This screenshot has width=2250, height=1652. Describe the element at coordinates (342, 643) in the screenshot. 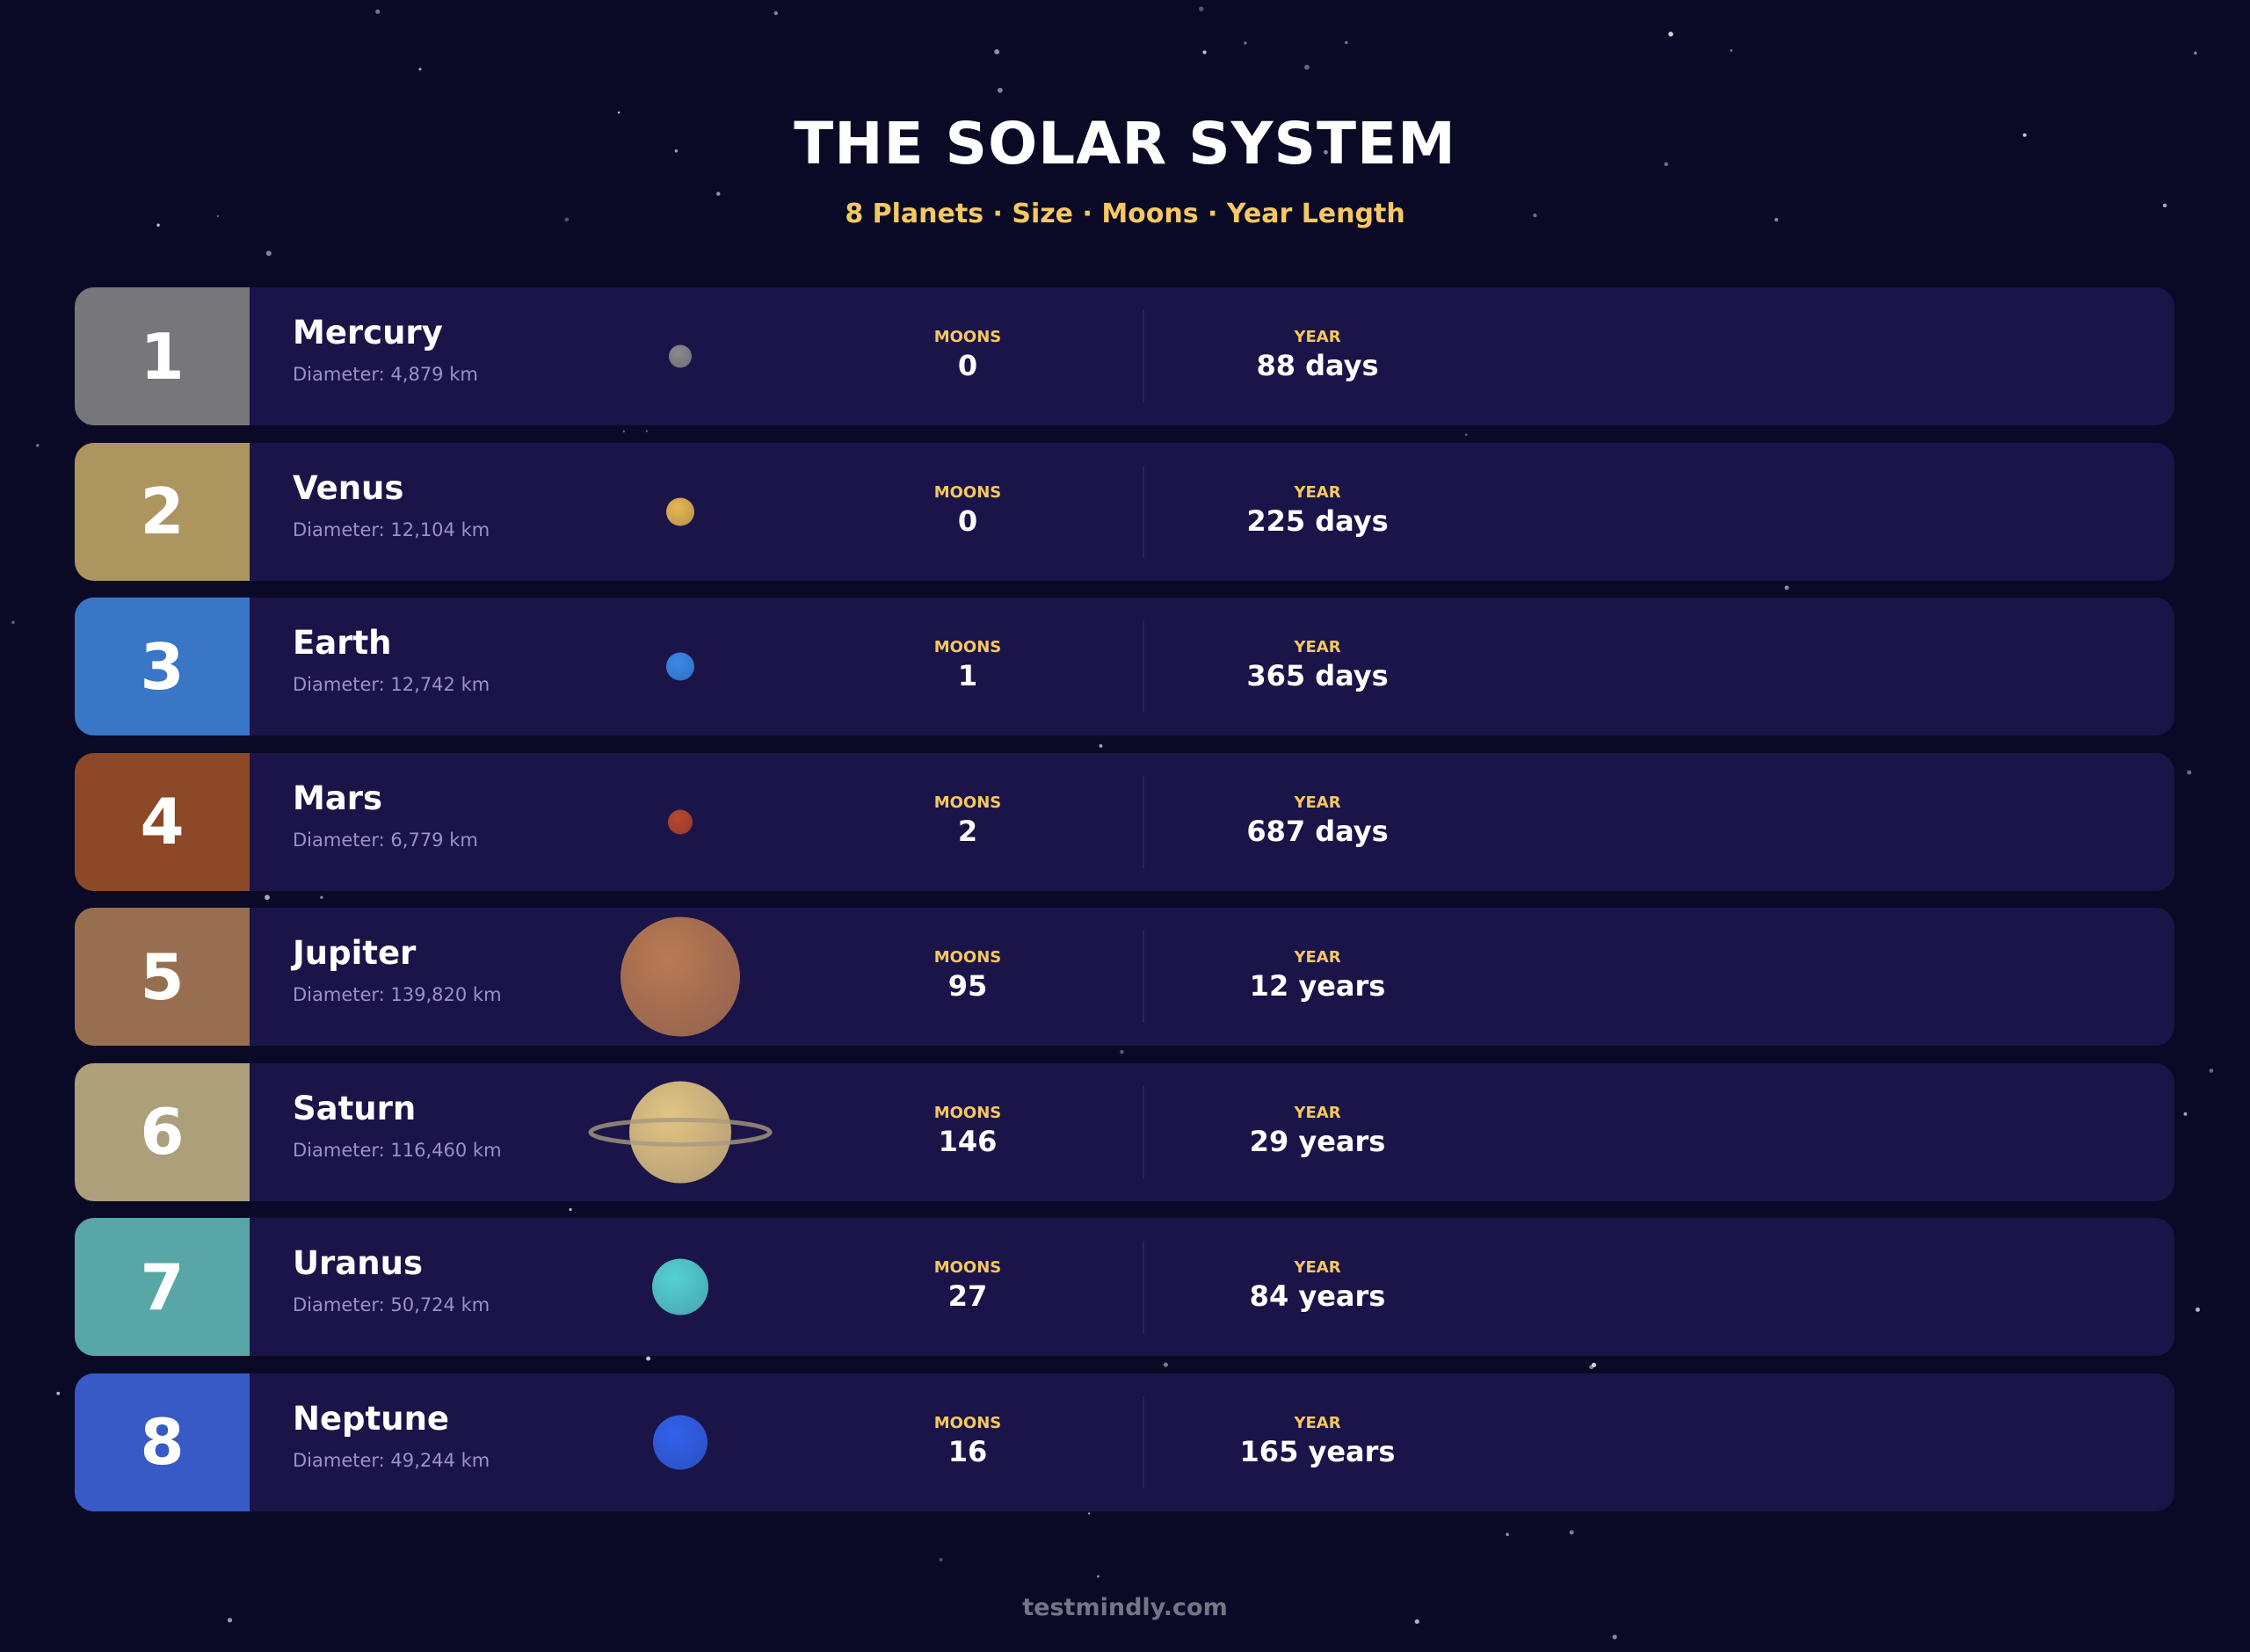

I see `planet-name: Earth` at that location.